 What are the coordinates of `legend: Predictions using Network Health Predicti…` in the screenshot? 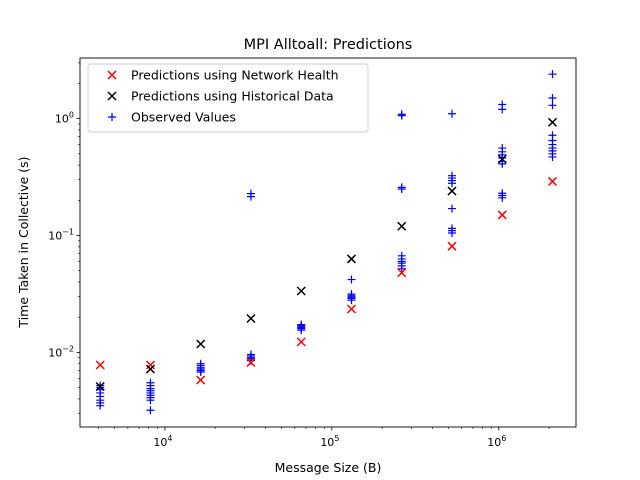 It's located at (228, 98).